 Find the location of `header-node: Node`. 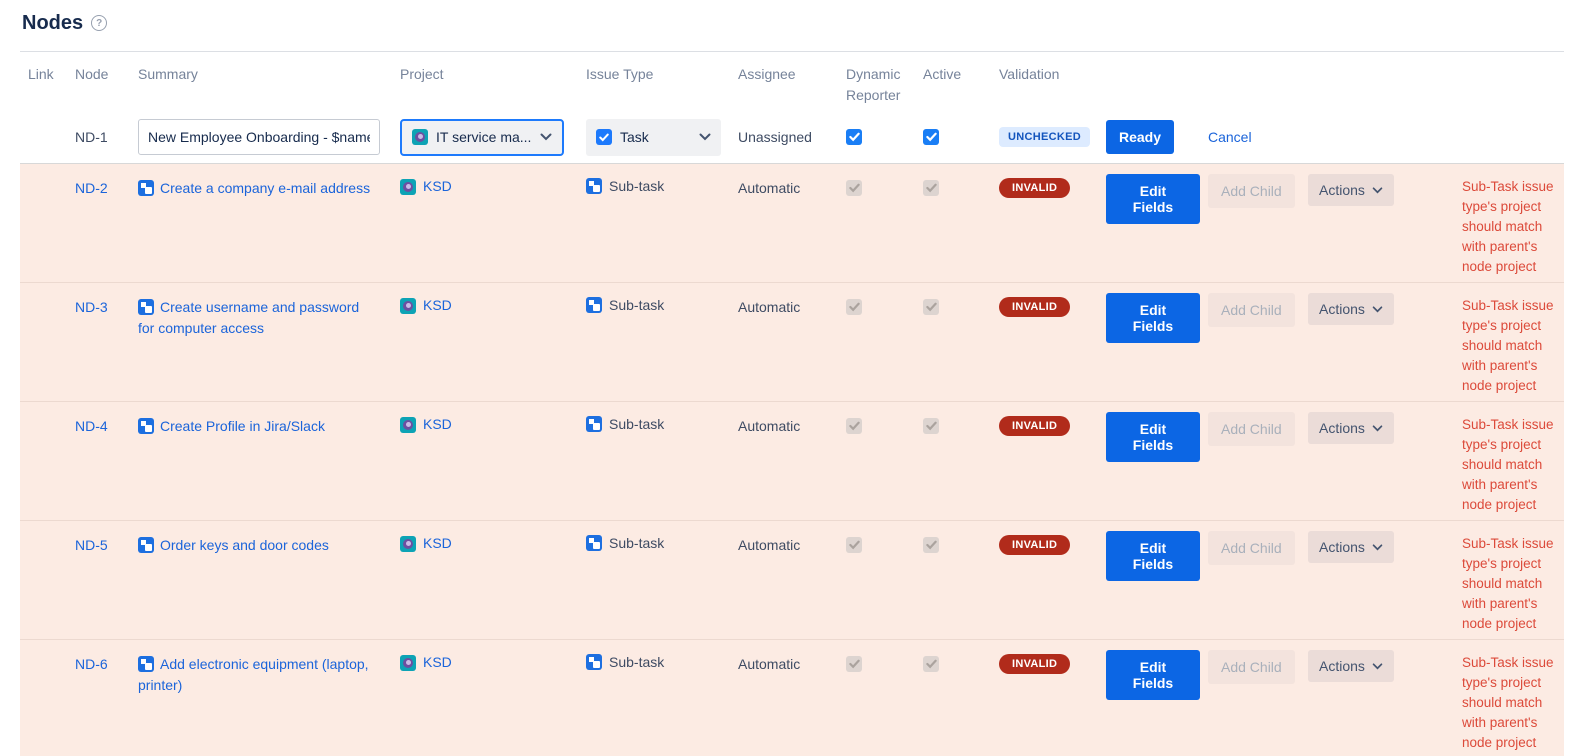

header-node: Node is located at coordinates (92, 74).